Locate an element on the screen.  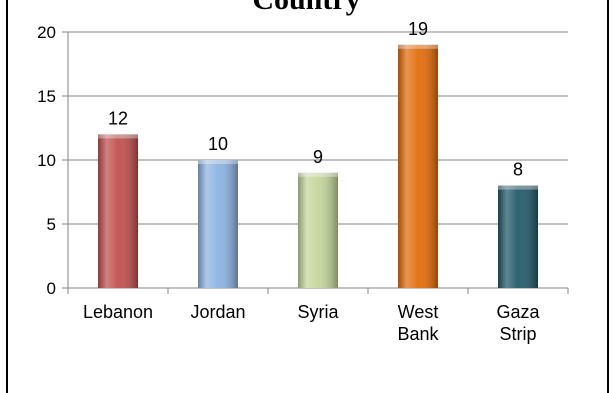
y-tick-label: 20 is located at coordinates (46, 32).